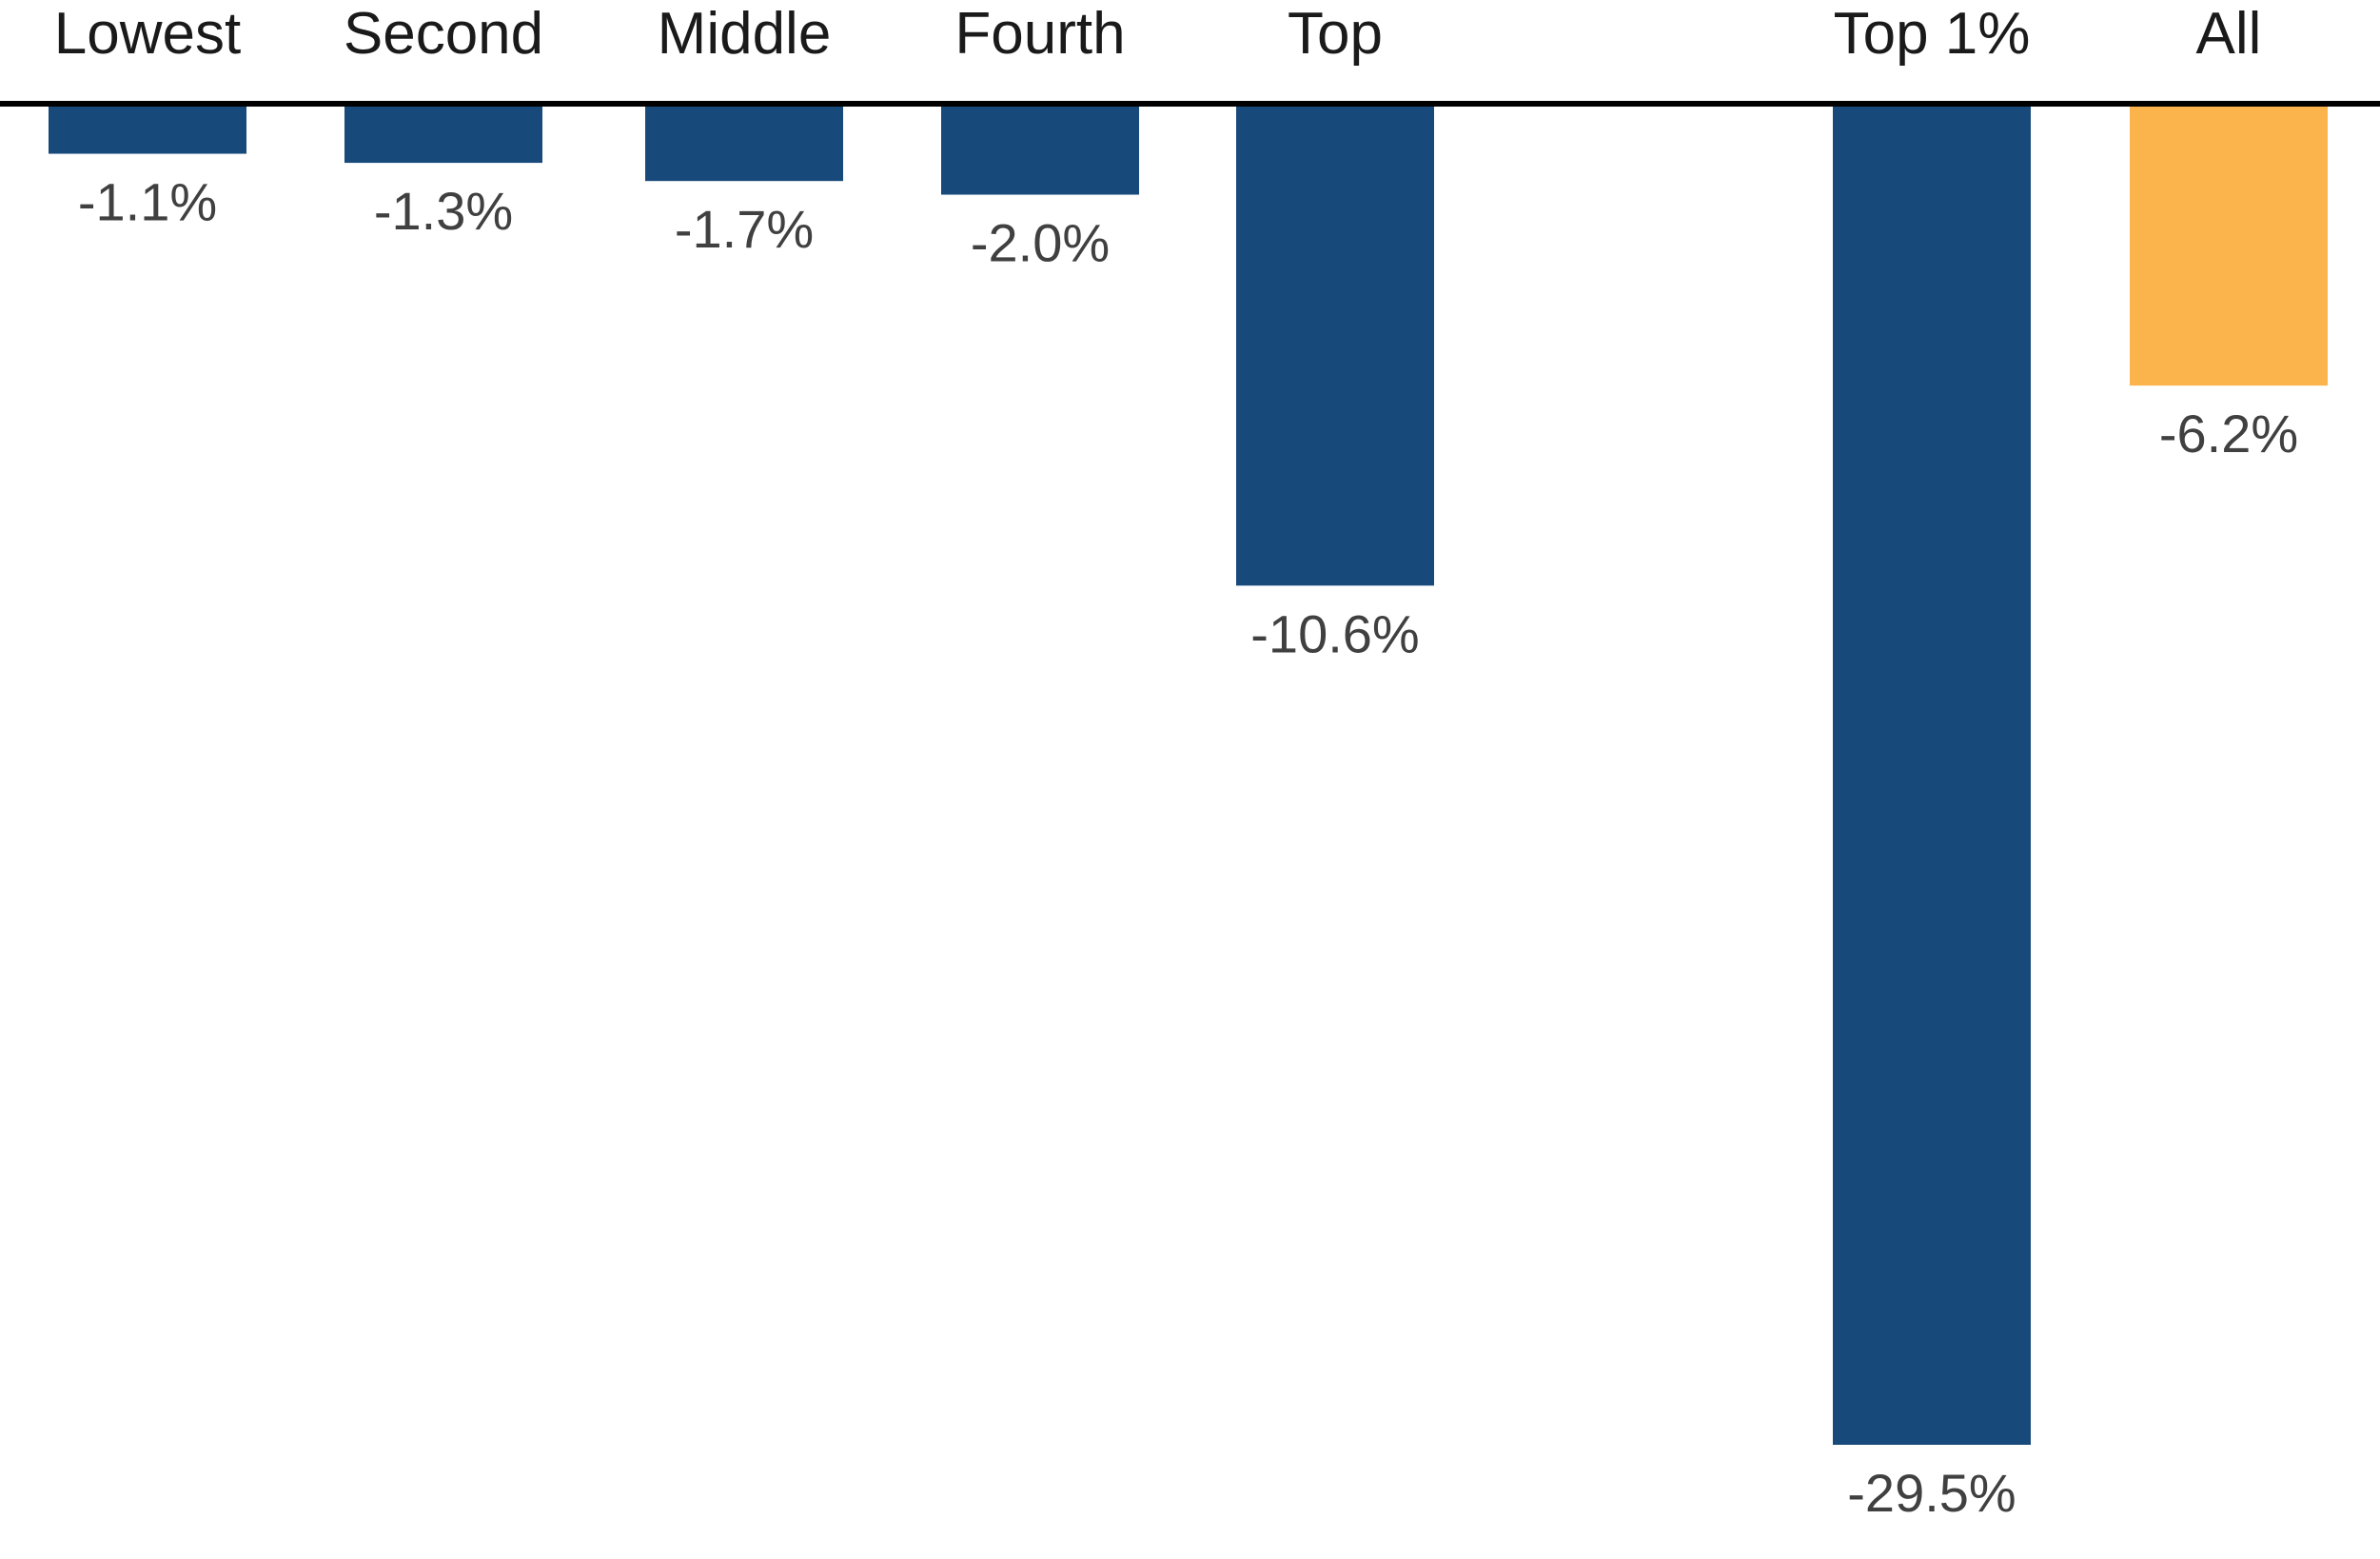  Describe the element at coordinates (1040, 243) in the screenshot. I see `value-label-fourth: -2.0%` at that location.